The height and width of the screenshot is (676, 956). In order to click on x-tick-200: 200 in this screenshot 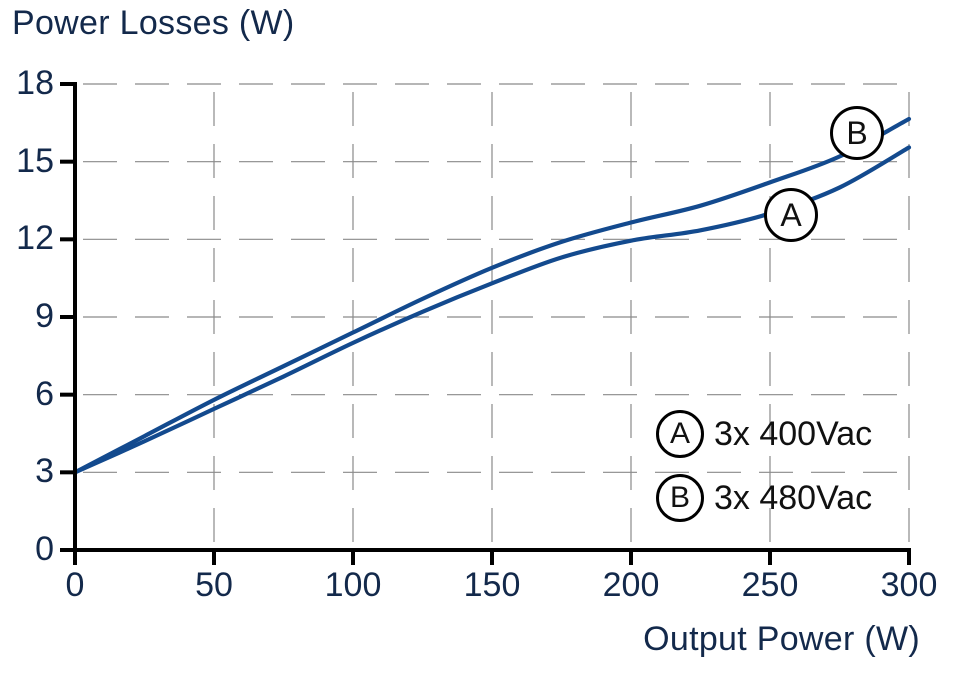, I will do `click(631, 585)`.